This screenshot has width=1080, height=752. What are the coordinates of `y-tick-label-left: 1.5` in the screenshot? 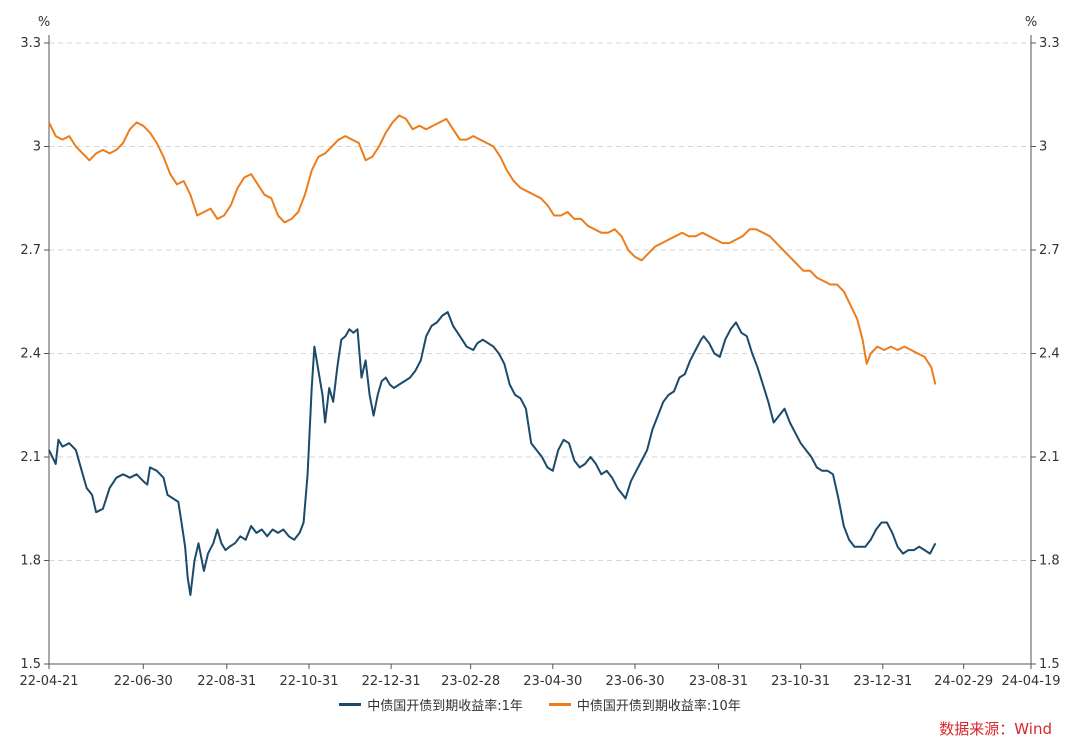 It's located at (30, 664).